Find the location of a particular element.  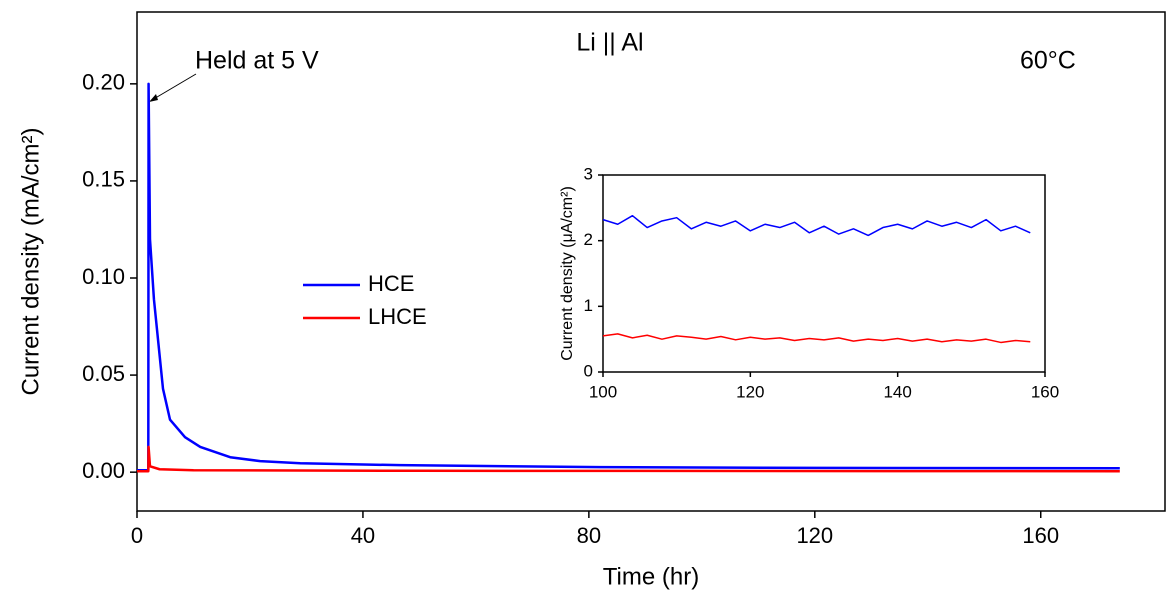

legend-label: LHCE is located at coordinates (397, 316).